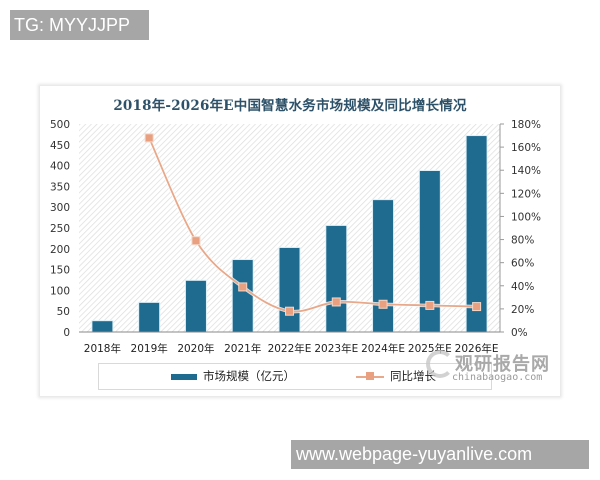 The width and height of the screenshot is (600, 480). I want to click on left-tick-label: 250, so click(60, 229).